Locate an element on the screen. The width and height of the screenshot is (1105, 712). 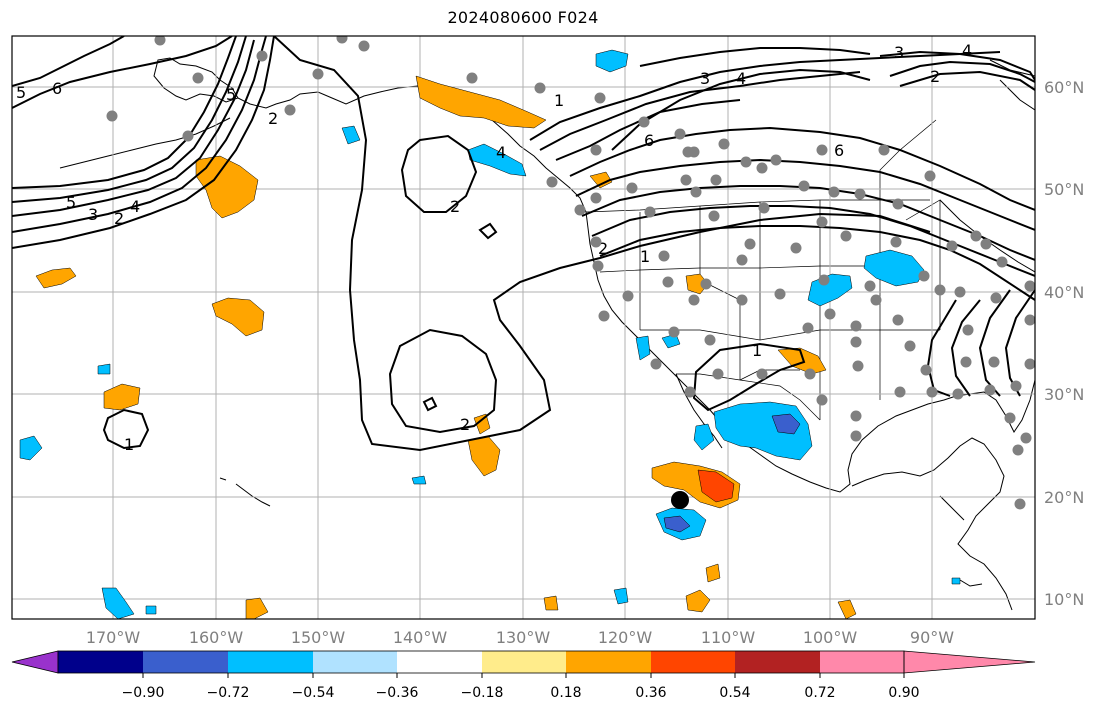
latitude-ticks: 60°N 50°N 40°N 30°N 20°N 10°N is located at coordinates (1064, 343).